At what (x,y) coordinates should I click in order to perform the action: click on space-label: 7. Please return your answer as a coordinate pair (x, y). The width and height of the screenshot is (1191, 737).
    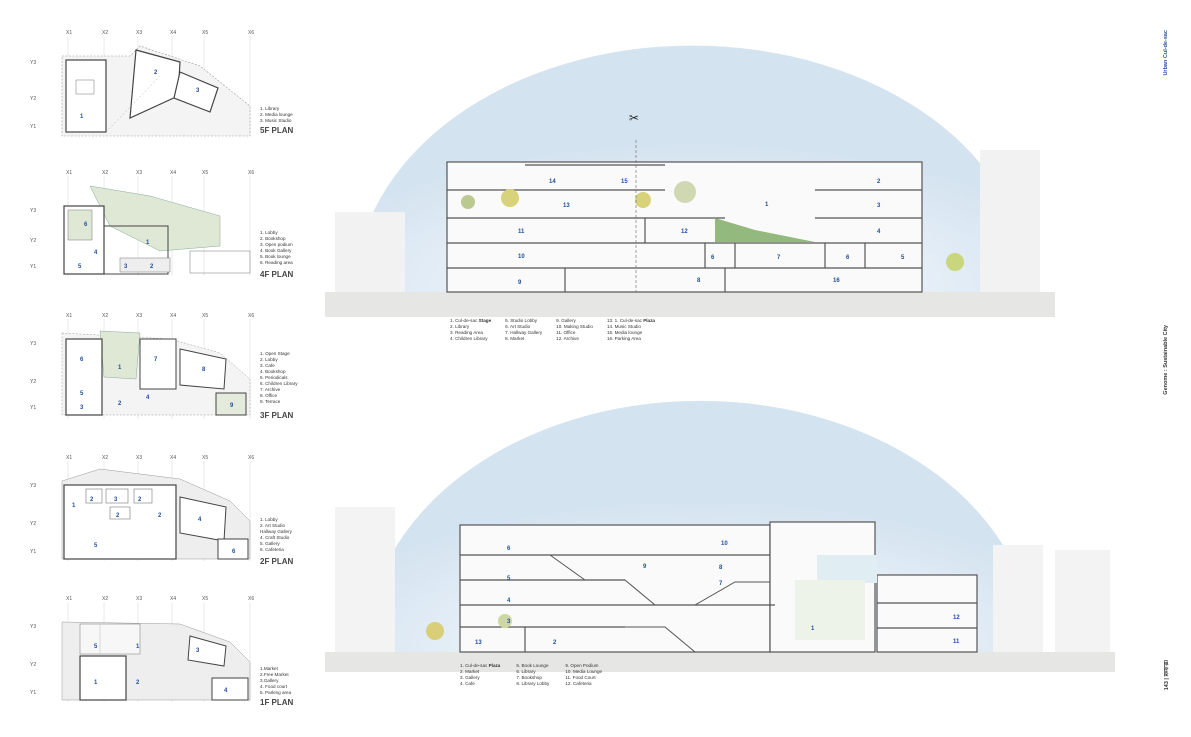
    Looking at the image, I should click on (721, 584).